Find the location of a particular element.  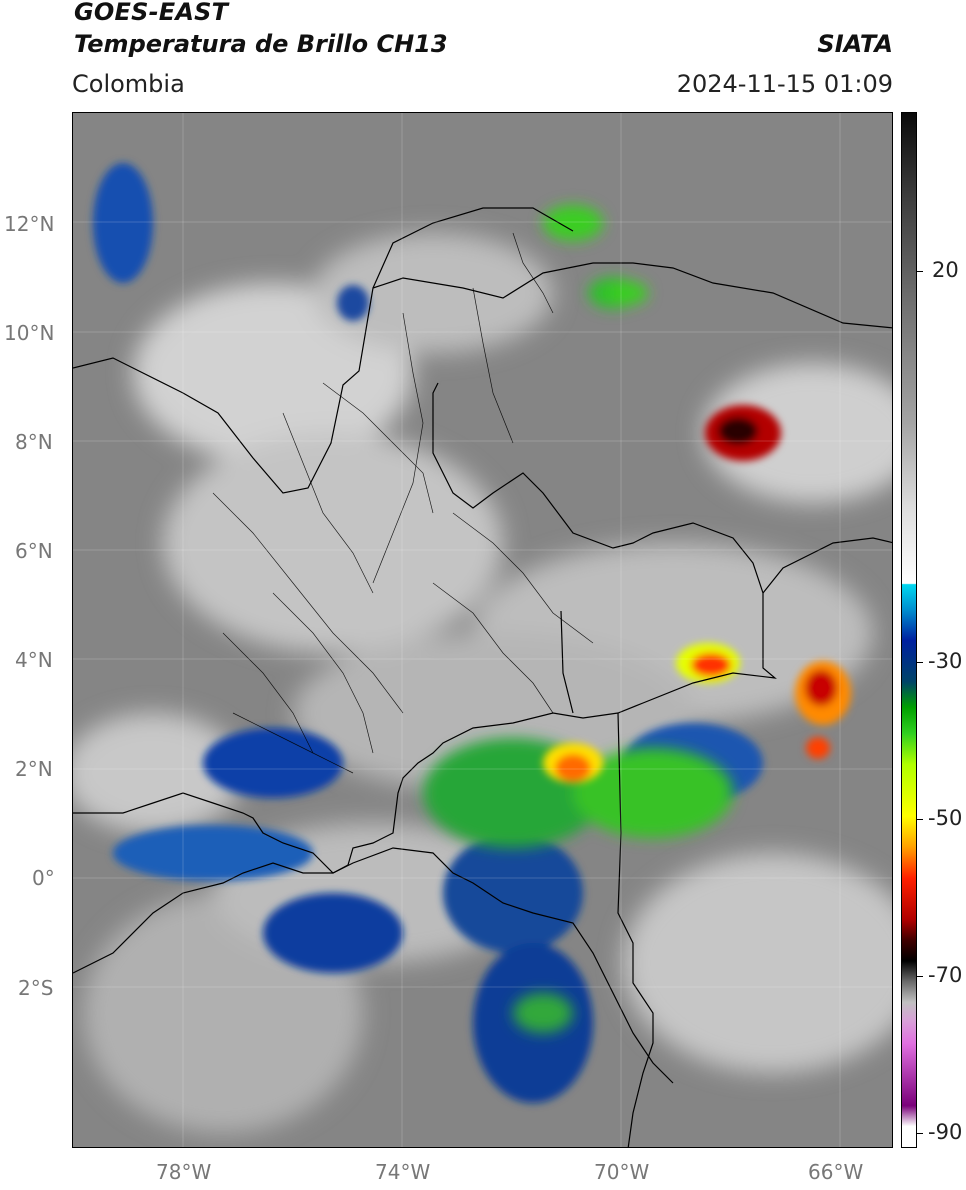

colorbar-tick-minus90 is located at coordinates (920, 1133).